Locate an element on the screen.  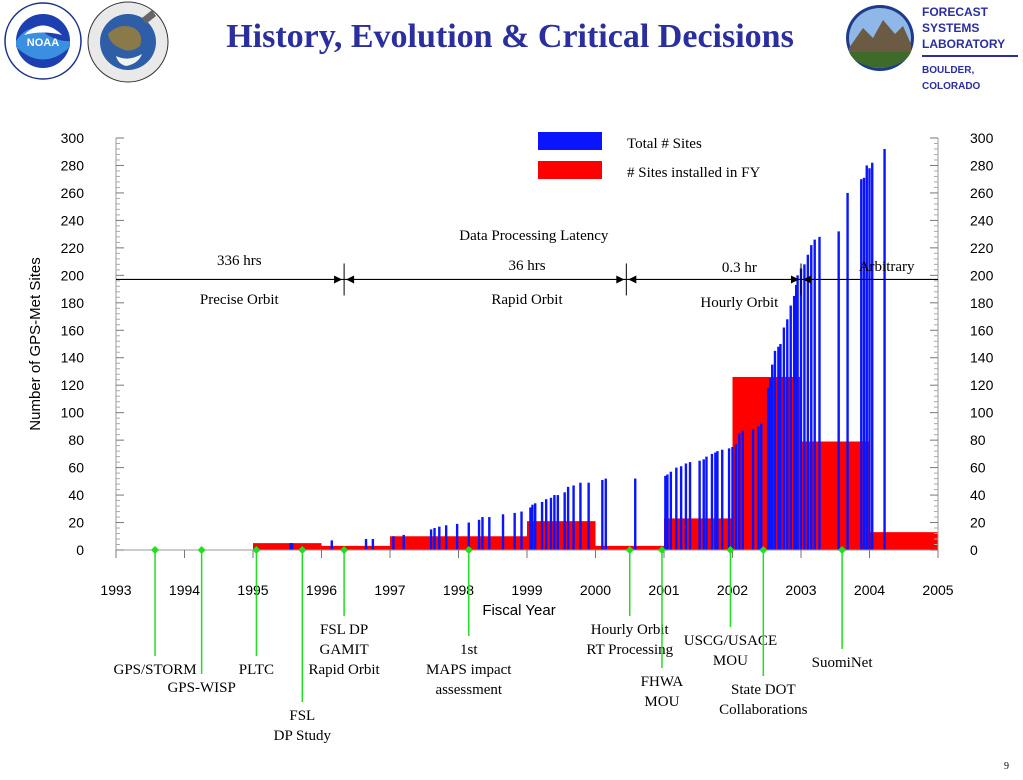
milestone-label-3: FSL is located at coordinates (302, 716).